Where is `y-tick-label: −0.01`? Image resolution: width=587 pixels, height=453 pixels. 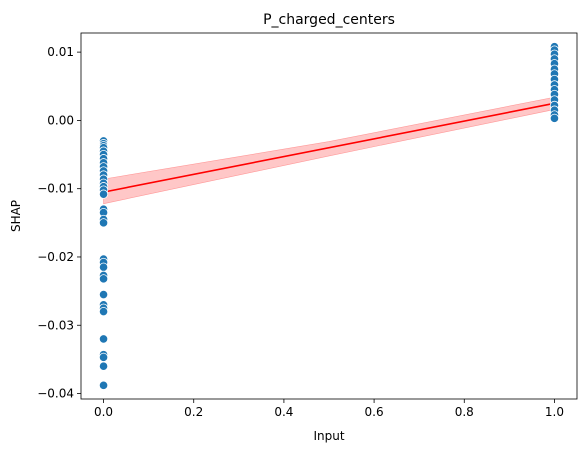 y-tick-label: −0.01 is located at coordinates (55, 189).